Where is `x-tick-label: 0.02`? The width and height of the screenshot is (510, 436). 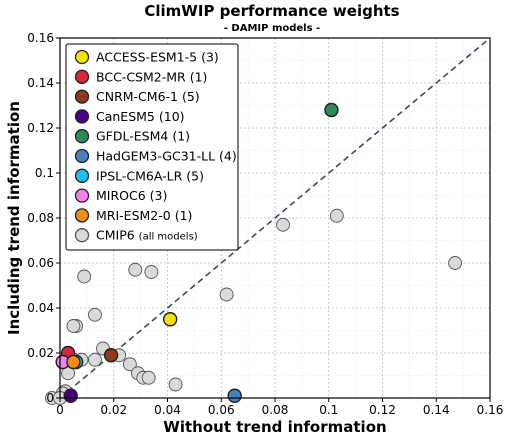 x-tick-label: 0.02 is located at coordinates (113, 410).